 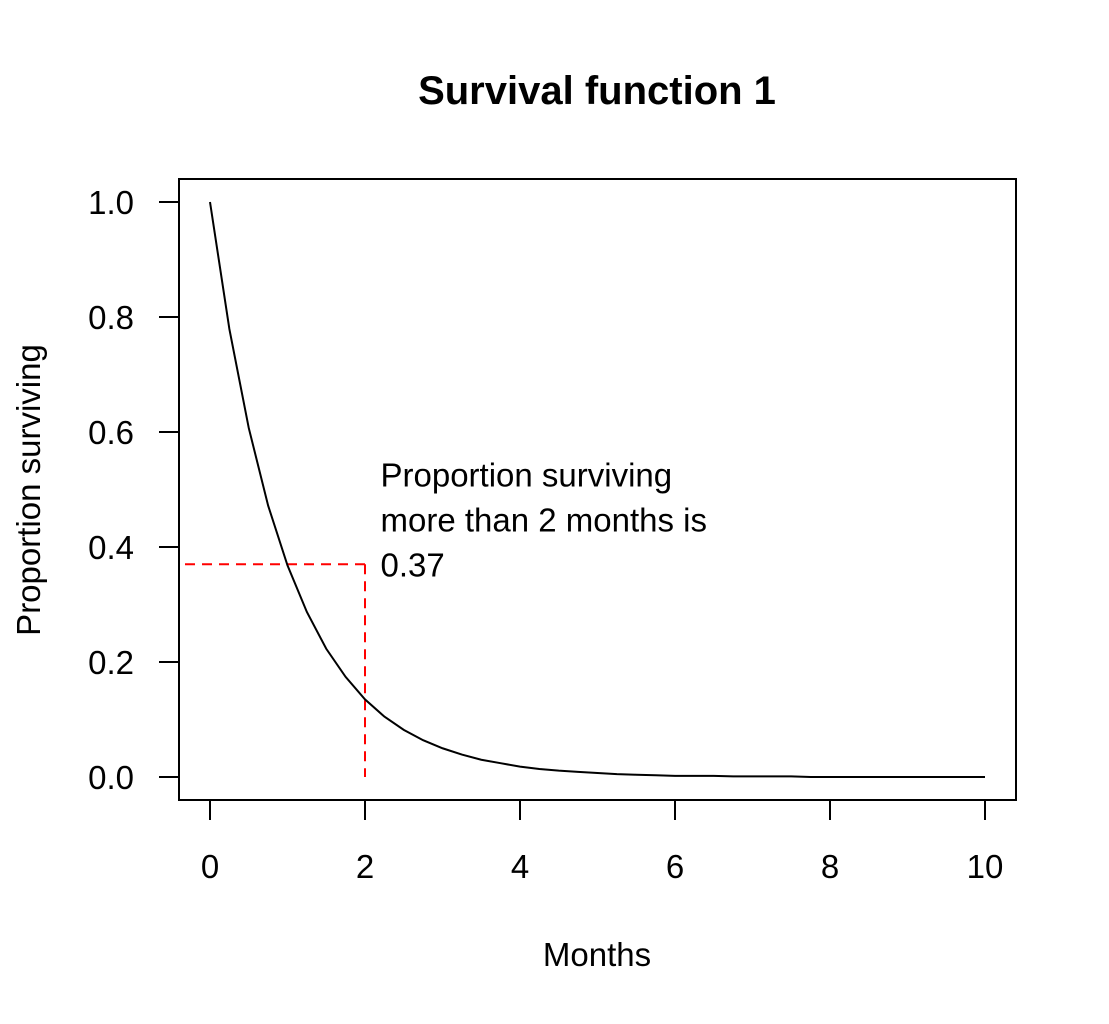 What do you see at coordinates (111, 662) in the screenshot?
I see `y-tick-label: 0.2` at bounding box center [111, 662].